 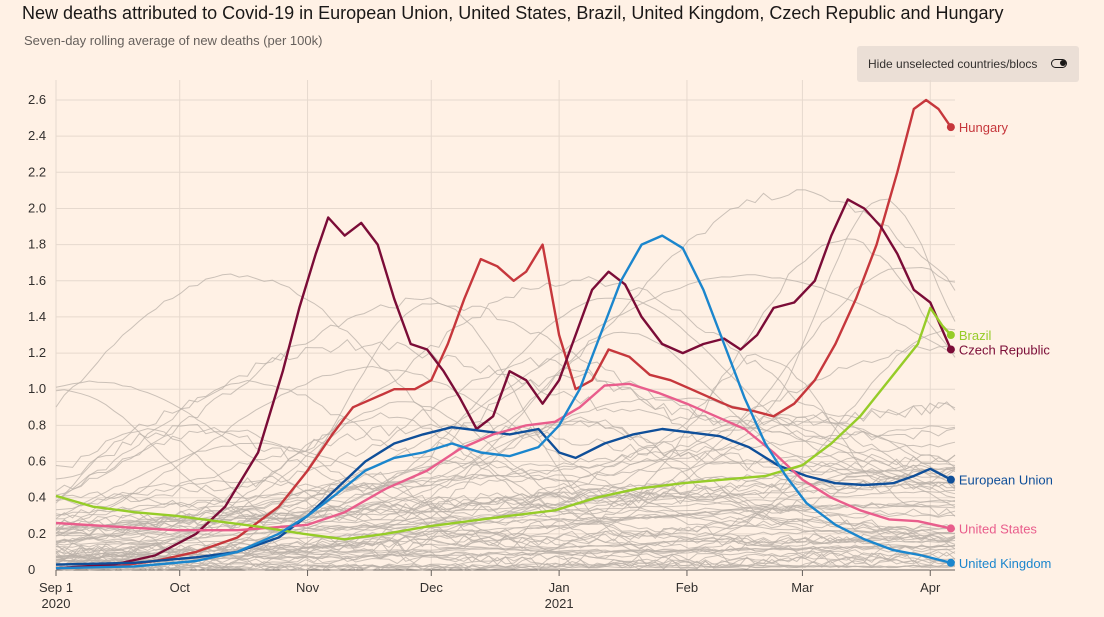 What do you see at coordinates (559, 587) in the screenshot?
I see `x-tick-label: Jan` at bounding box center [559, 587].